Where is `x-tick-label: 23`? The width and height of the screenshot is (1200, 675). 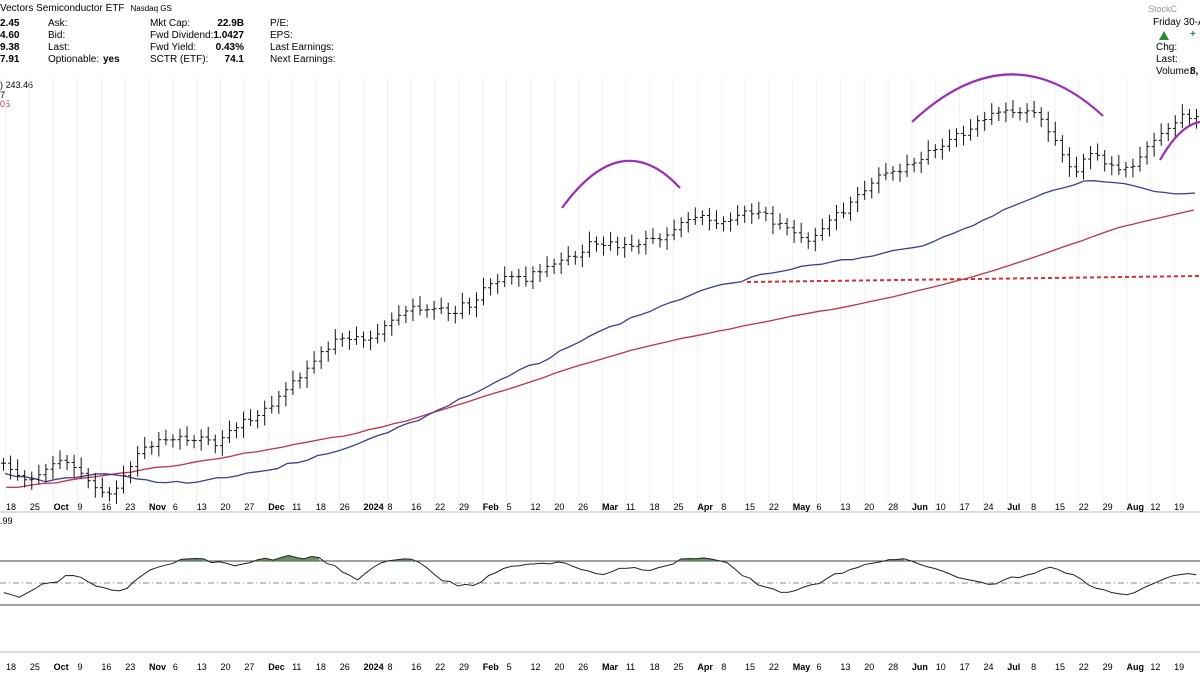 x-tick-label: 23 is located at coordinates (130, 507).